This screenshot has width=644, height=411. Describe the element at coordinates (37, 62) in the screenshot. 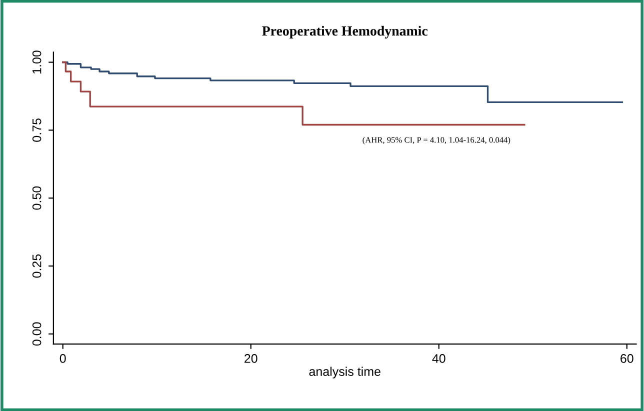

I see `y-tick-label: 1.00` at that location.